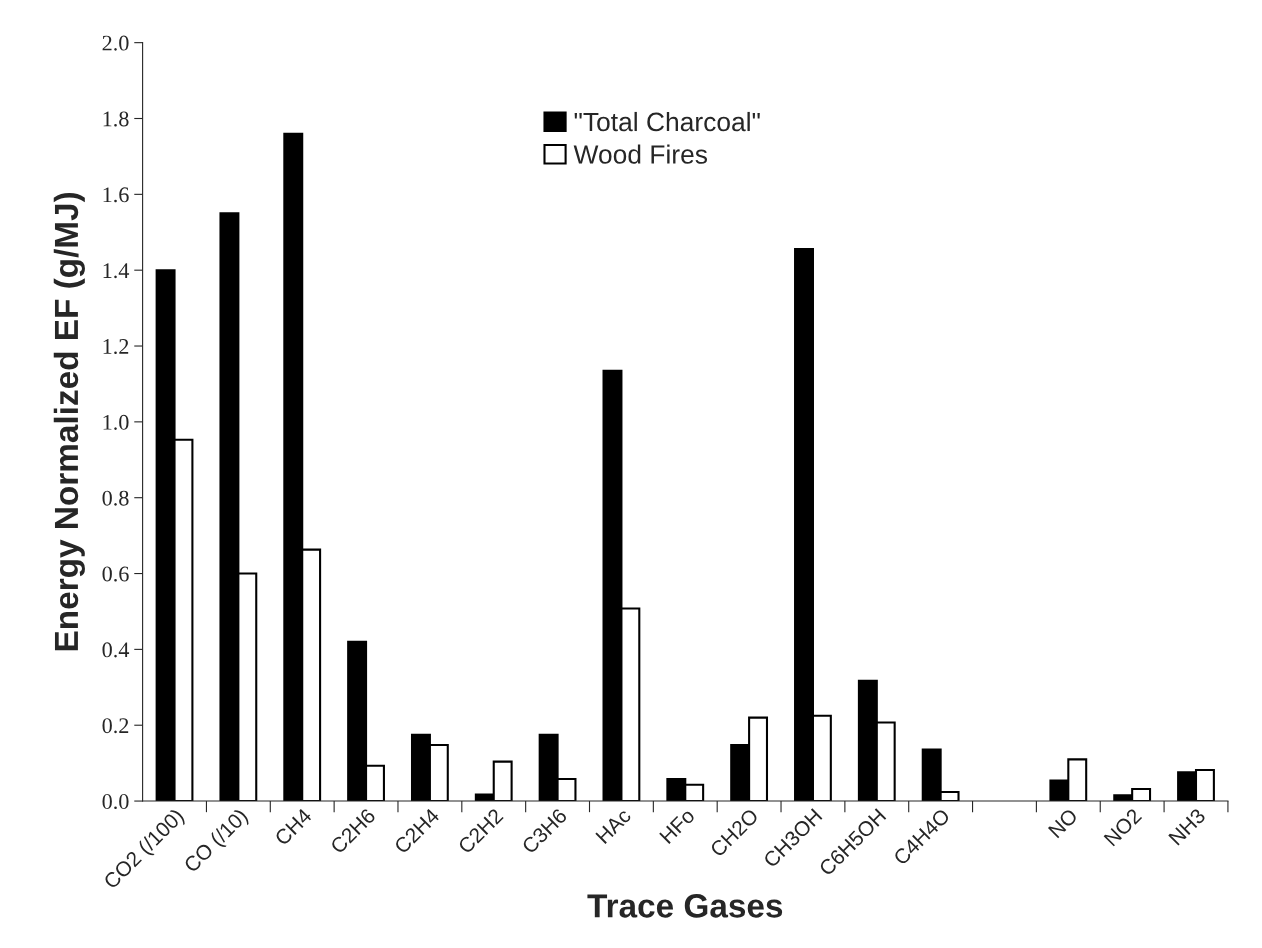 The width and height of the screenshot is (1262, 948). What do you see at coordinates (116, 119) in the screenshot?
I see `y-tick-label: 1.8` at bounding box center [116, 119].